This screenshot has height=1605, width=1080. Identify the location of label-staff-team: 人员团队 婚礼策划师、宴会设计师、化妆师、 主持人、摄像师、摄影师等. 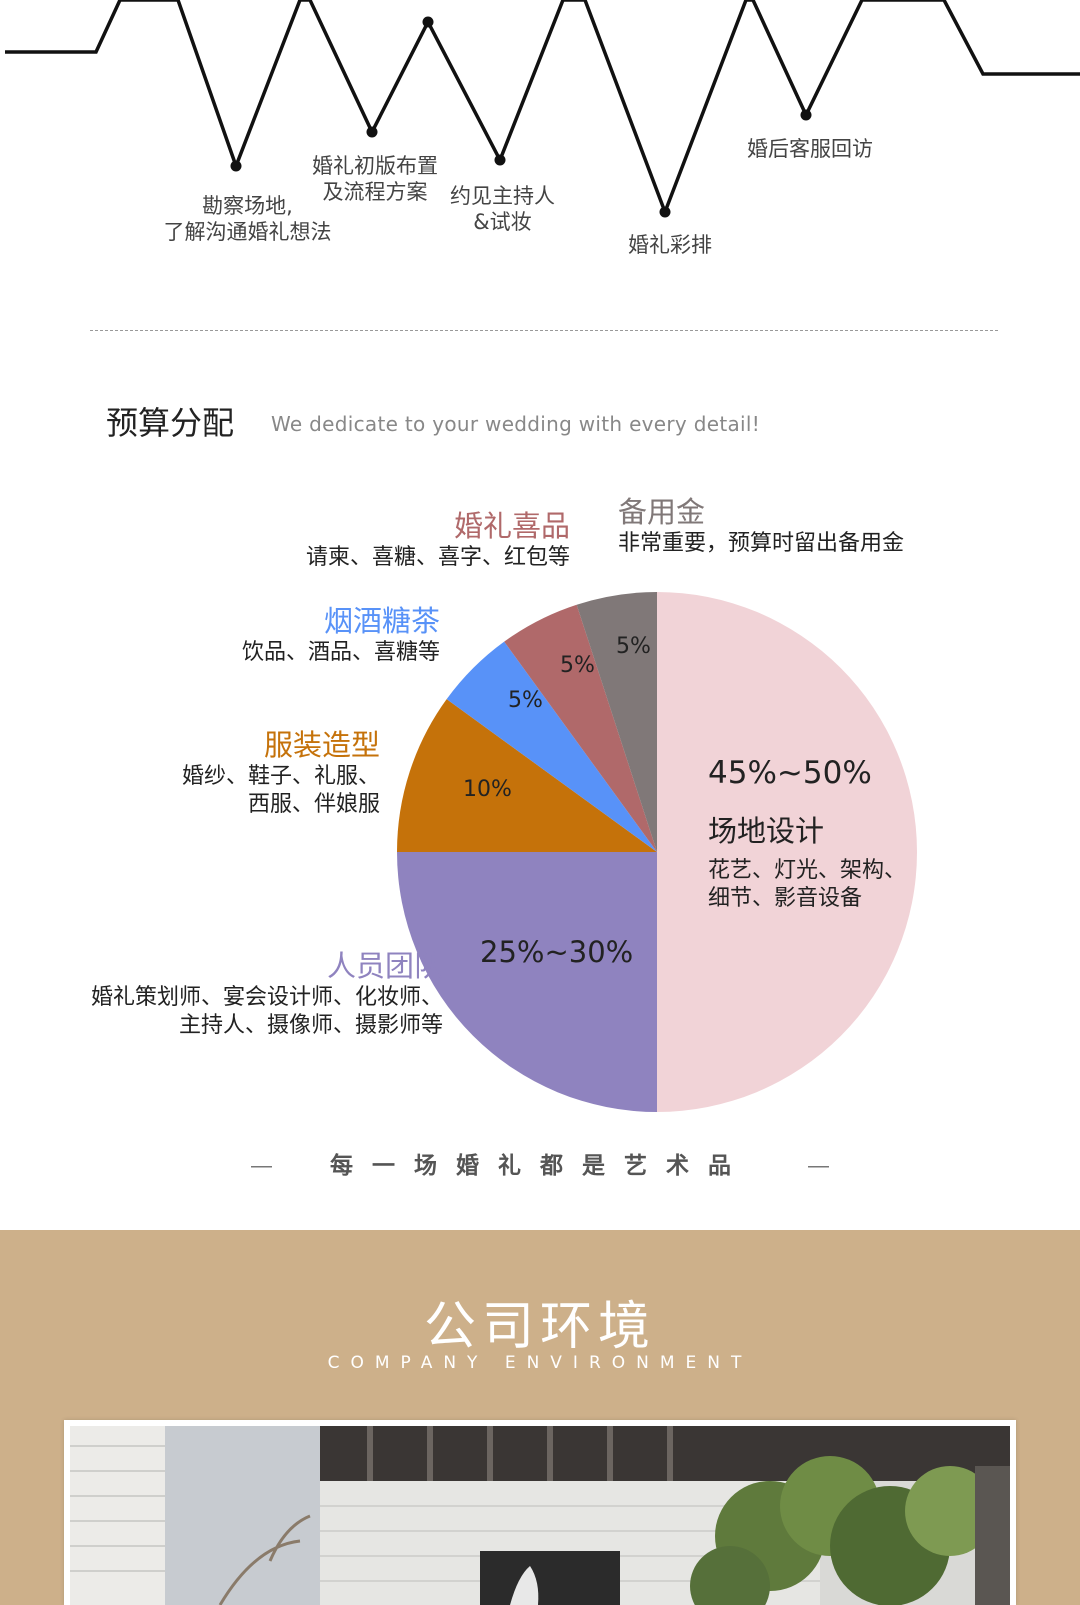
(267, 994).